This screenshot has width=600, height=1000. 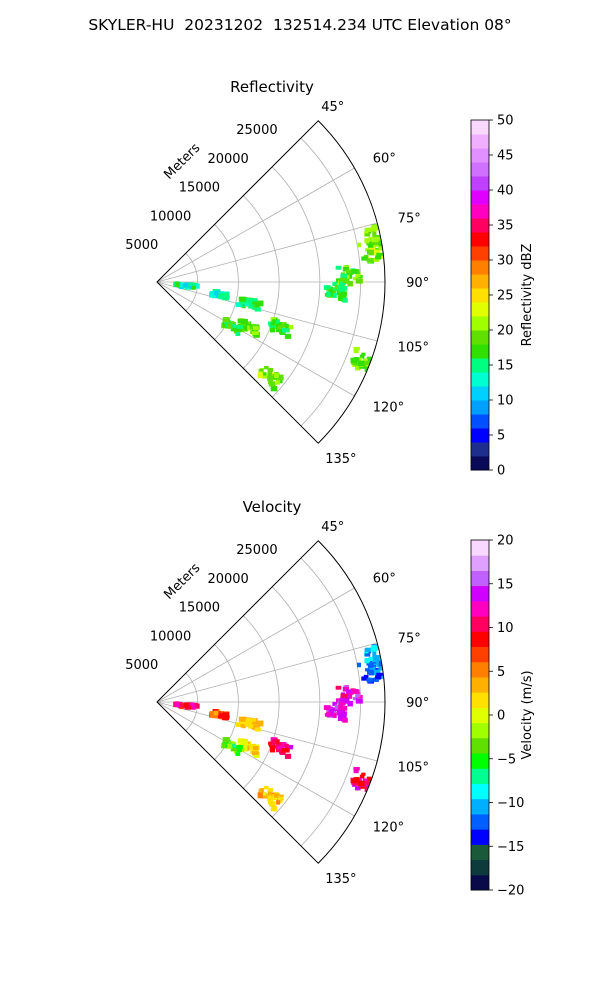 What do you see at coordinates (501, 471) in the screenshot?
I see `colorbar-tick-label: 0` at bounding box center [501, 471].